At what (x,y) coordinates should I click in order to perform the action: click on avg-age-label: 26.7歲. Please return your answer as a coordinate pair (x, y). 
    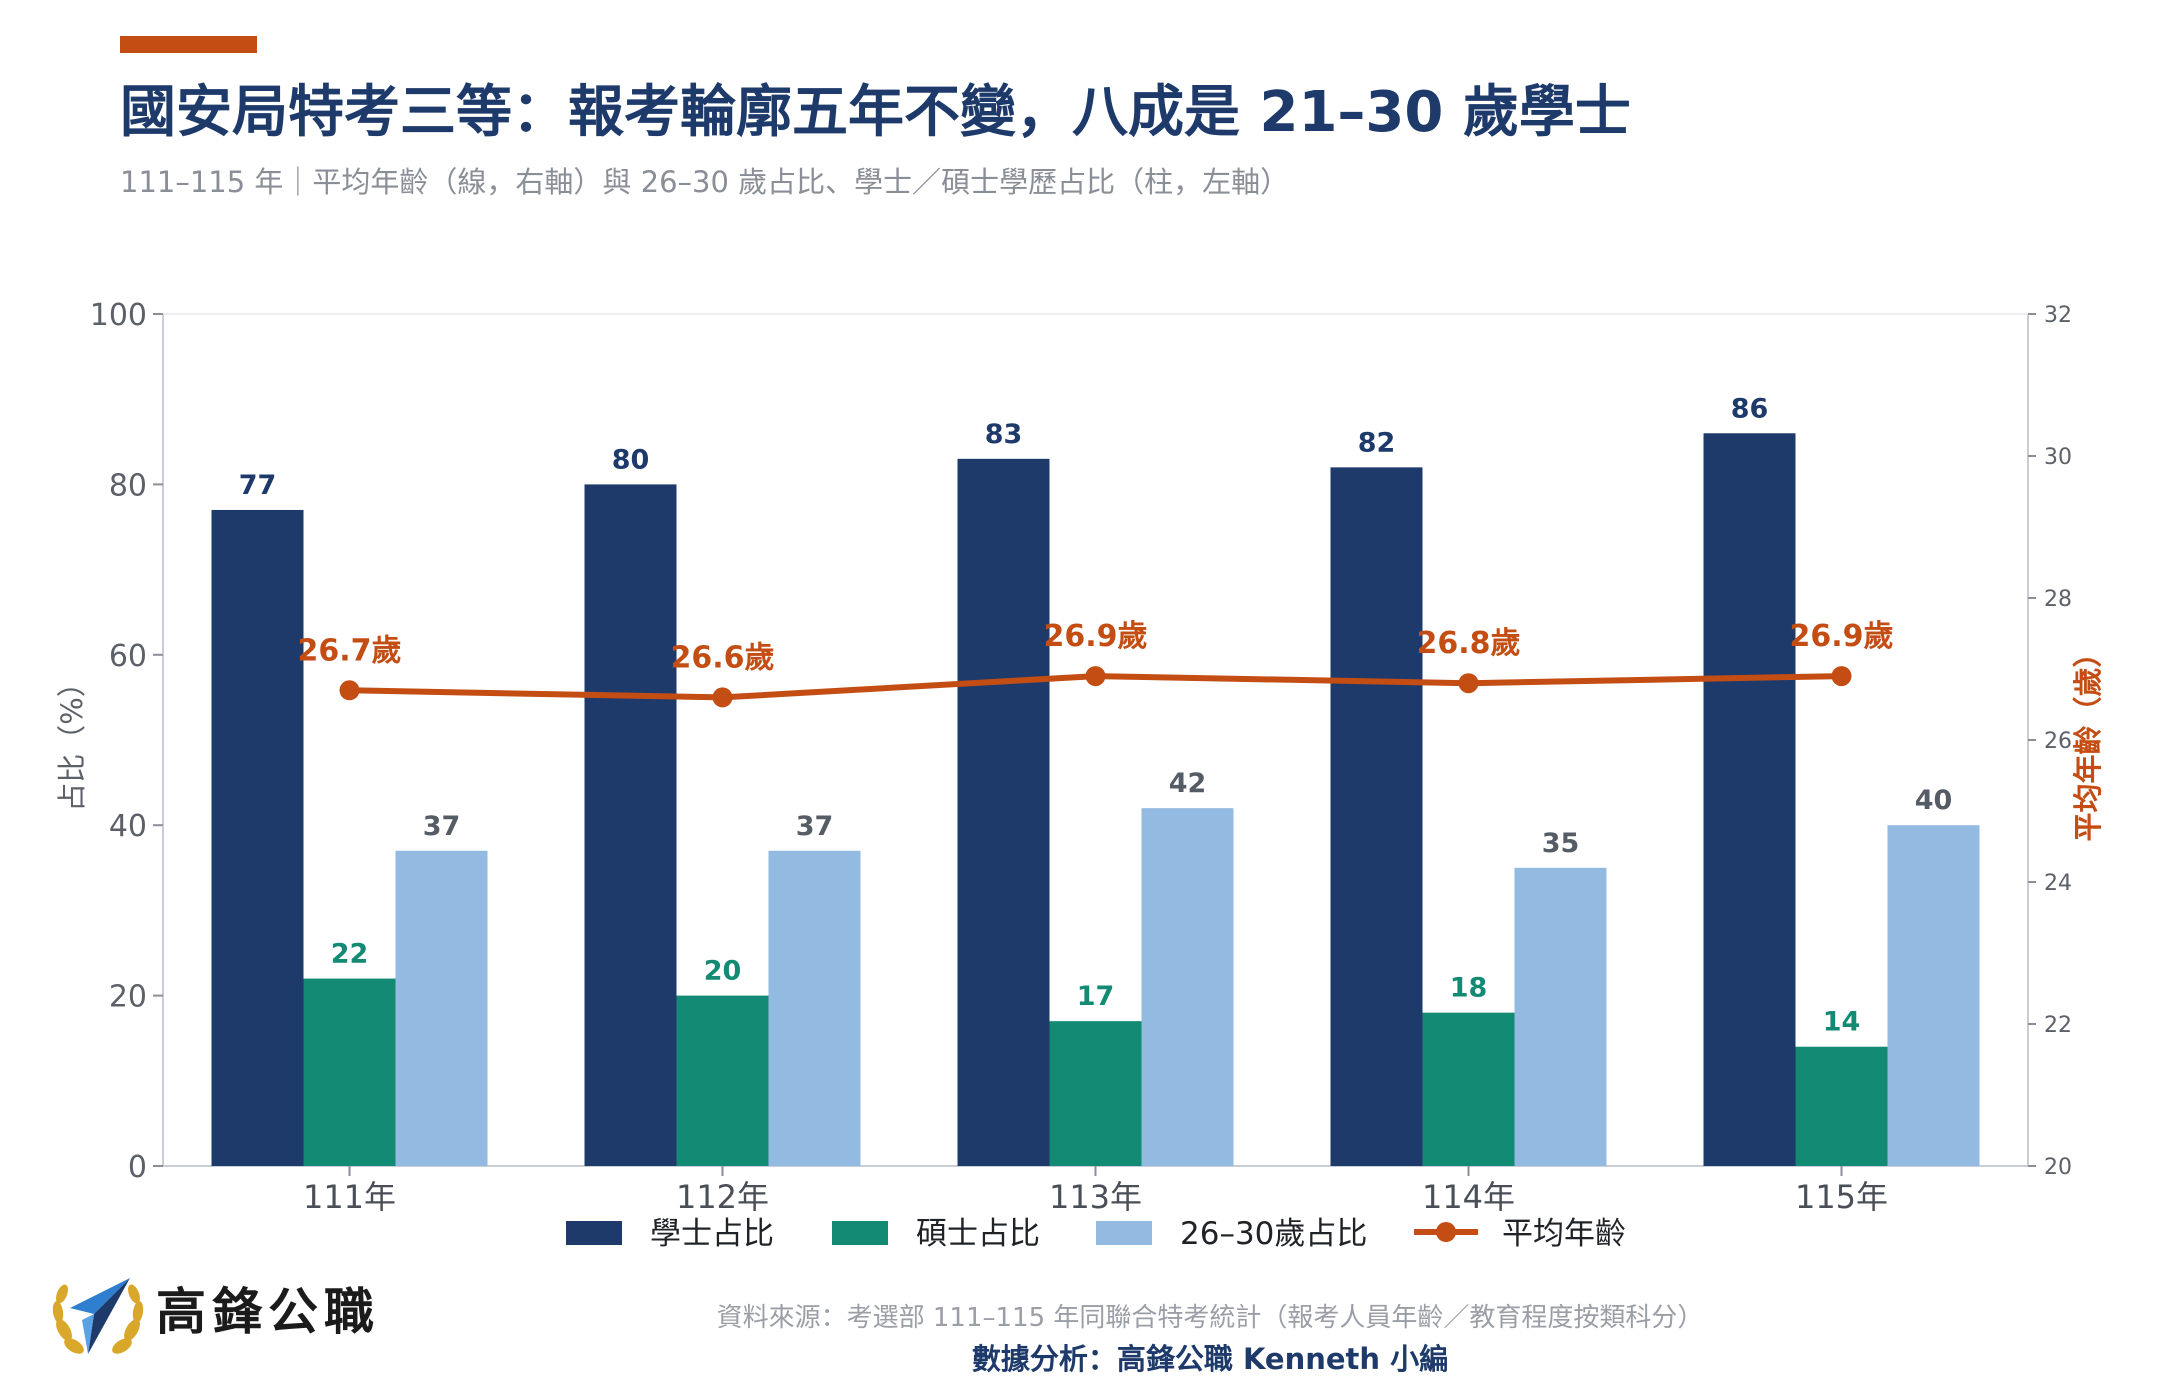
    Looking at the image, I should click on (349, 650).